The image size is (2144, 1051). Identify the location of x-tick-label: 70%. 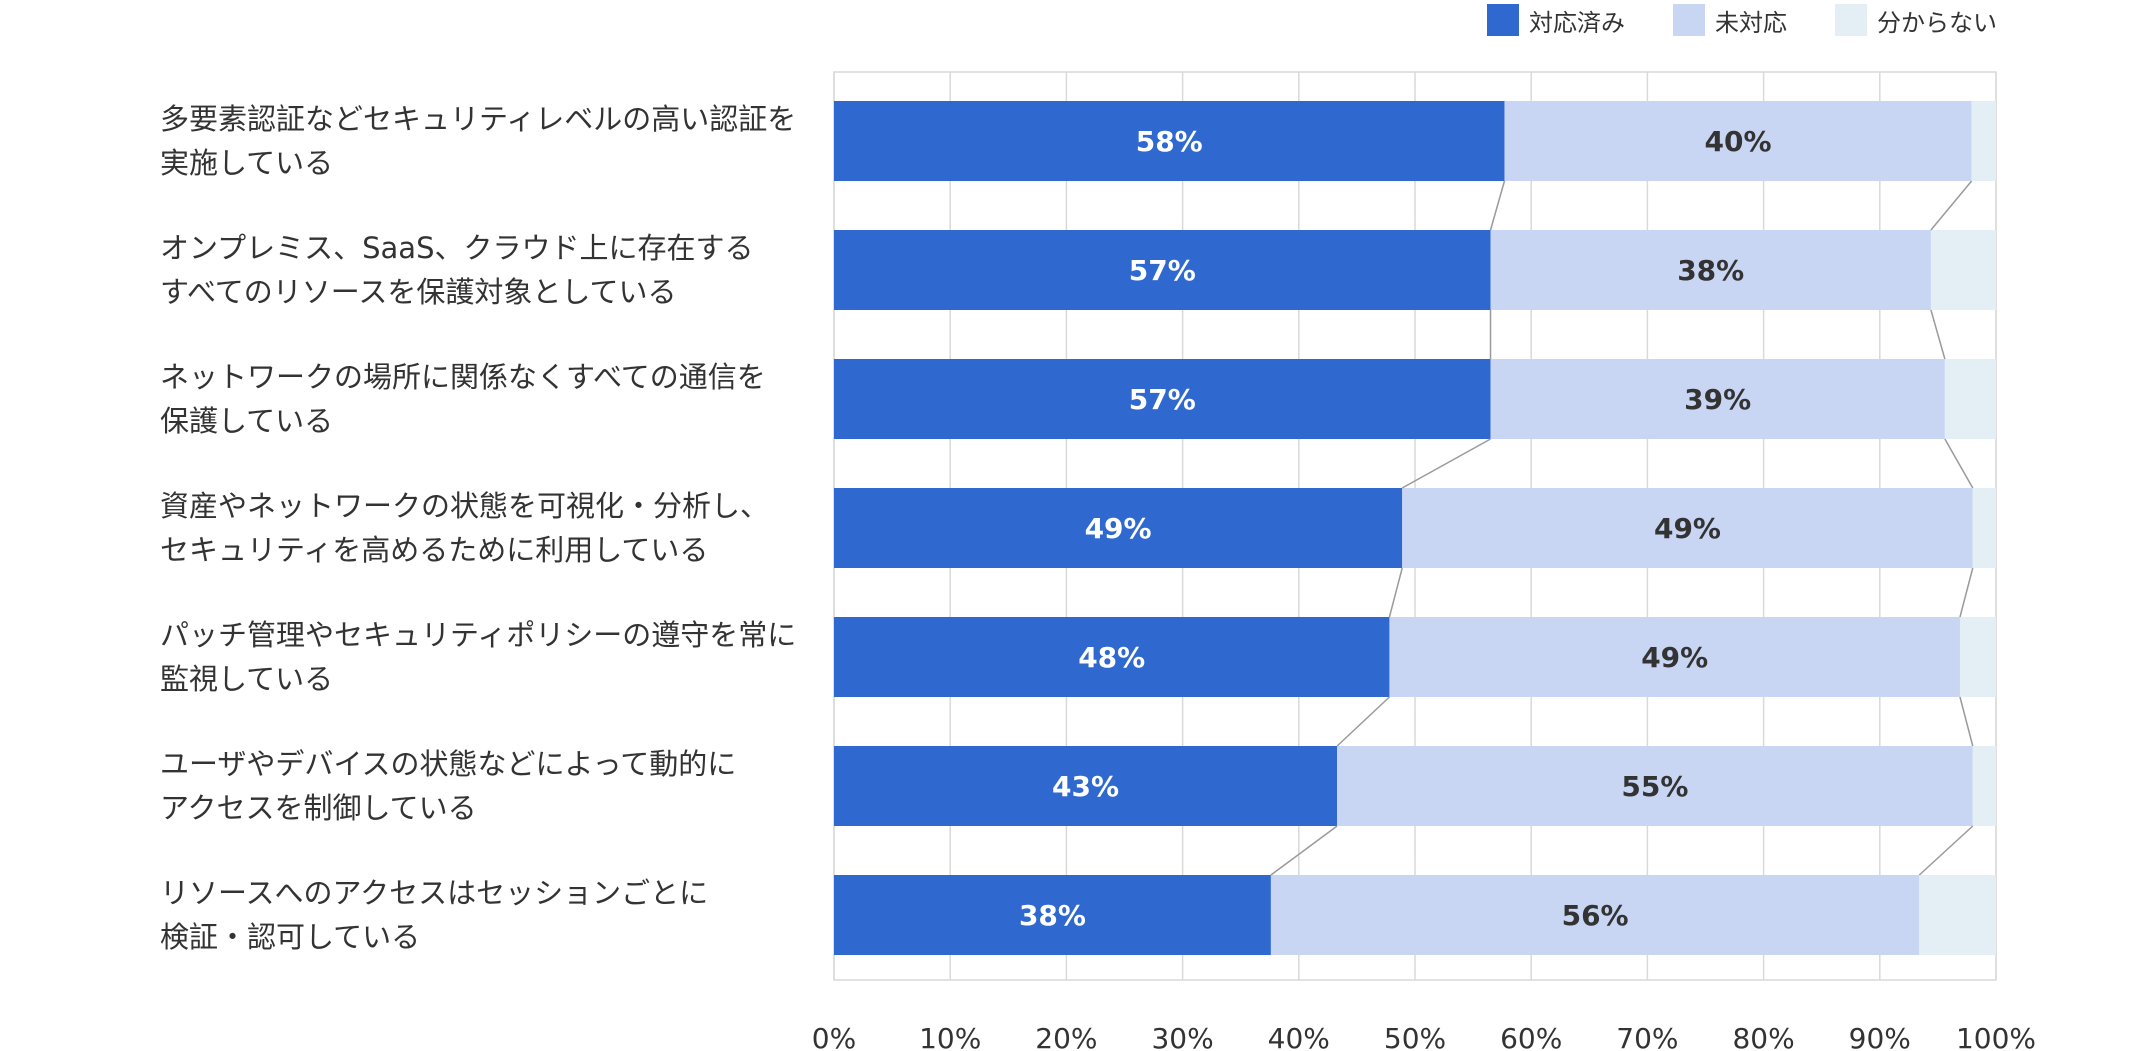
(1647, 1036).